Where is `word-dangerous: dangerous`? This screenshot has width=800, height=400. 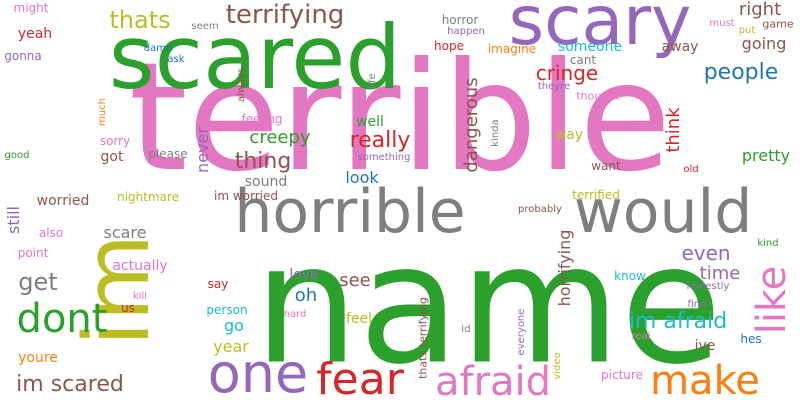 word-dangerous: dangerous is located at coordinates (471, 125).